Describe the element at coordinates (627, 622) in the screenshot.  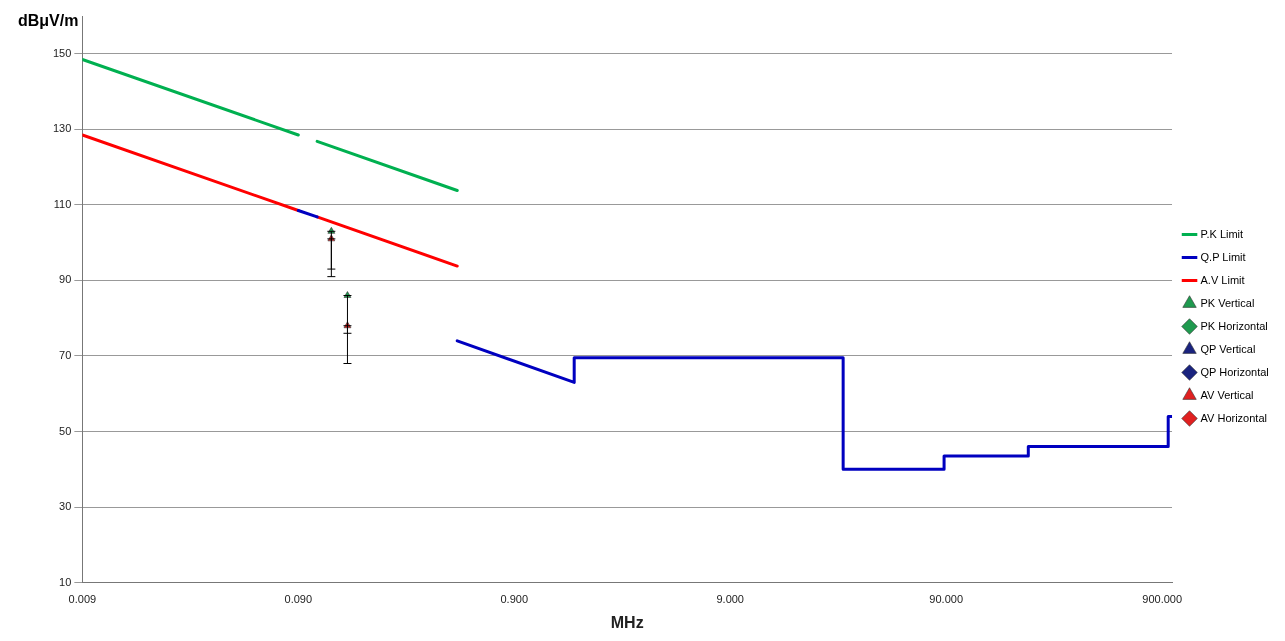
I see `x-axis-title: MHz` at that location.